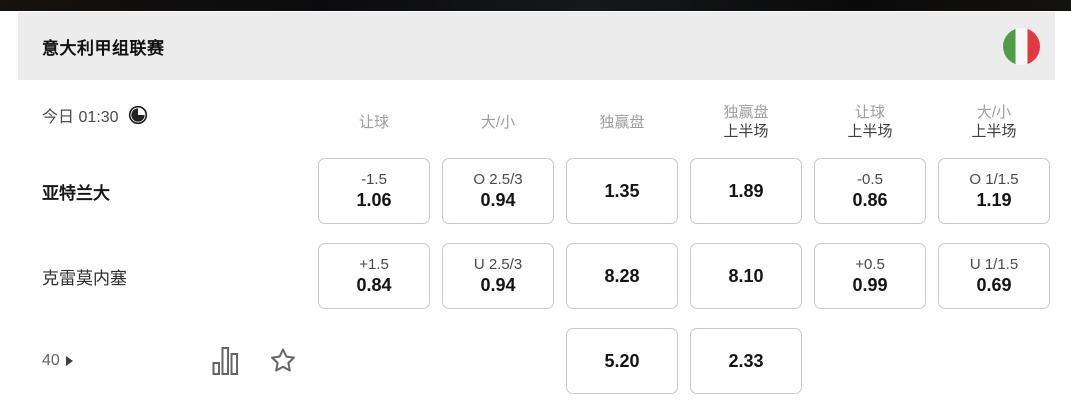 The image size is (1071, 405). What do you see at coordinates (283, 361) in the screenshot?
I see `star-icon` at bounding box center [283, 361].